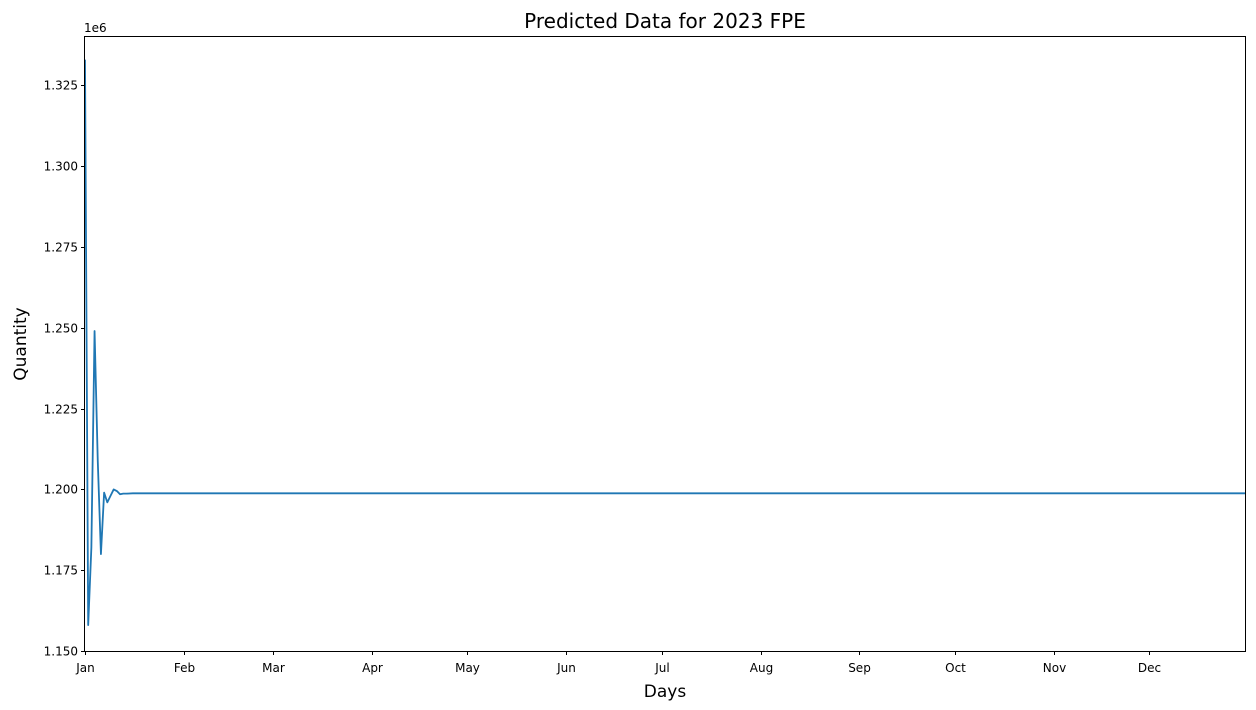 The image size is (1256, 710). What do you see at coordinates (1149, 668) in the screenshot?
I see `x-tick-label: Dec` at bounding box center [1149, 668].